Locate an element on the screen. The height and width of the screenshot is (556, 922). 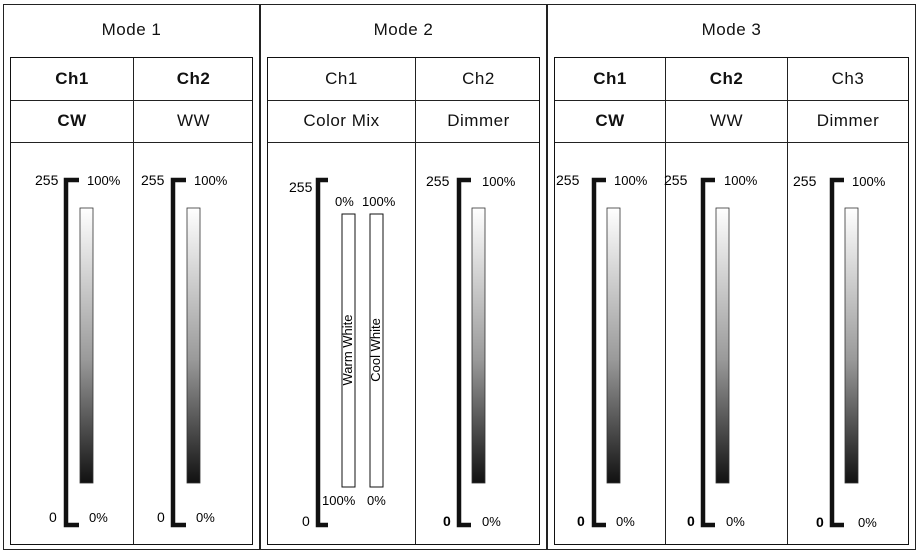
mode-1-ch2-function: WW is located at coordinates (193, 120).